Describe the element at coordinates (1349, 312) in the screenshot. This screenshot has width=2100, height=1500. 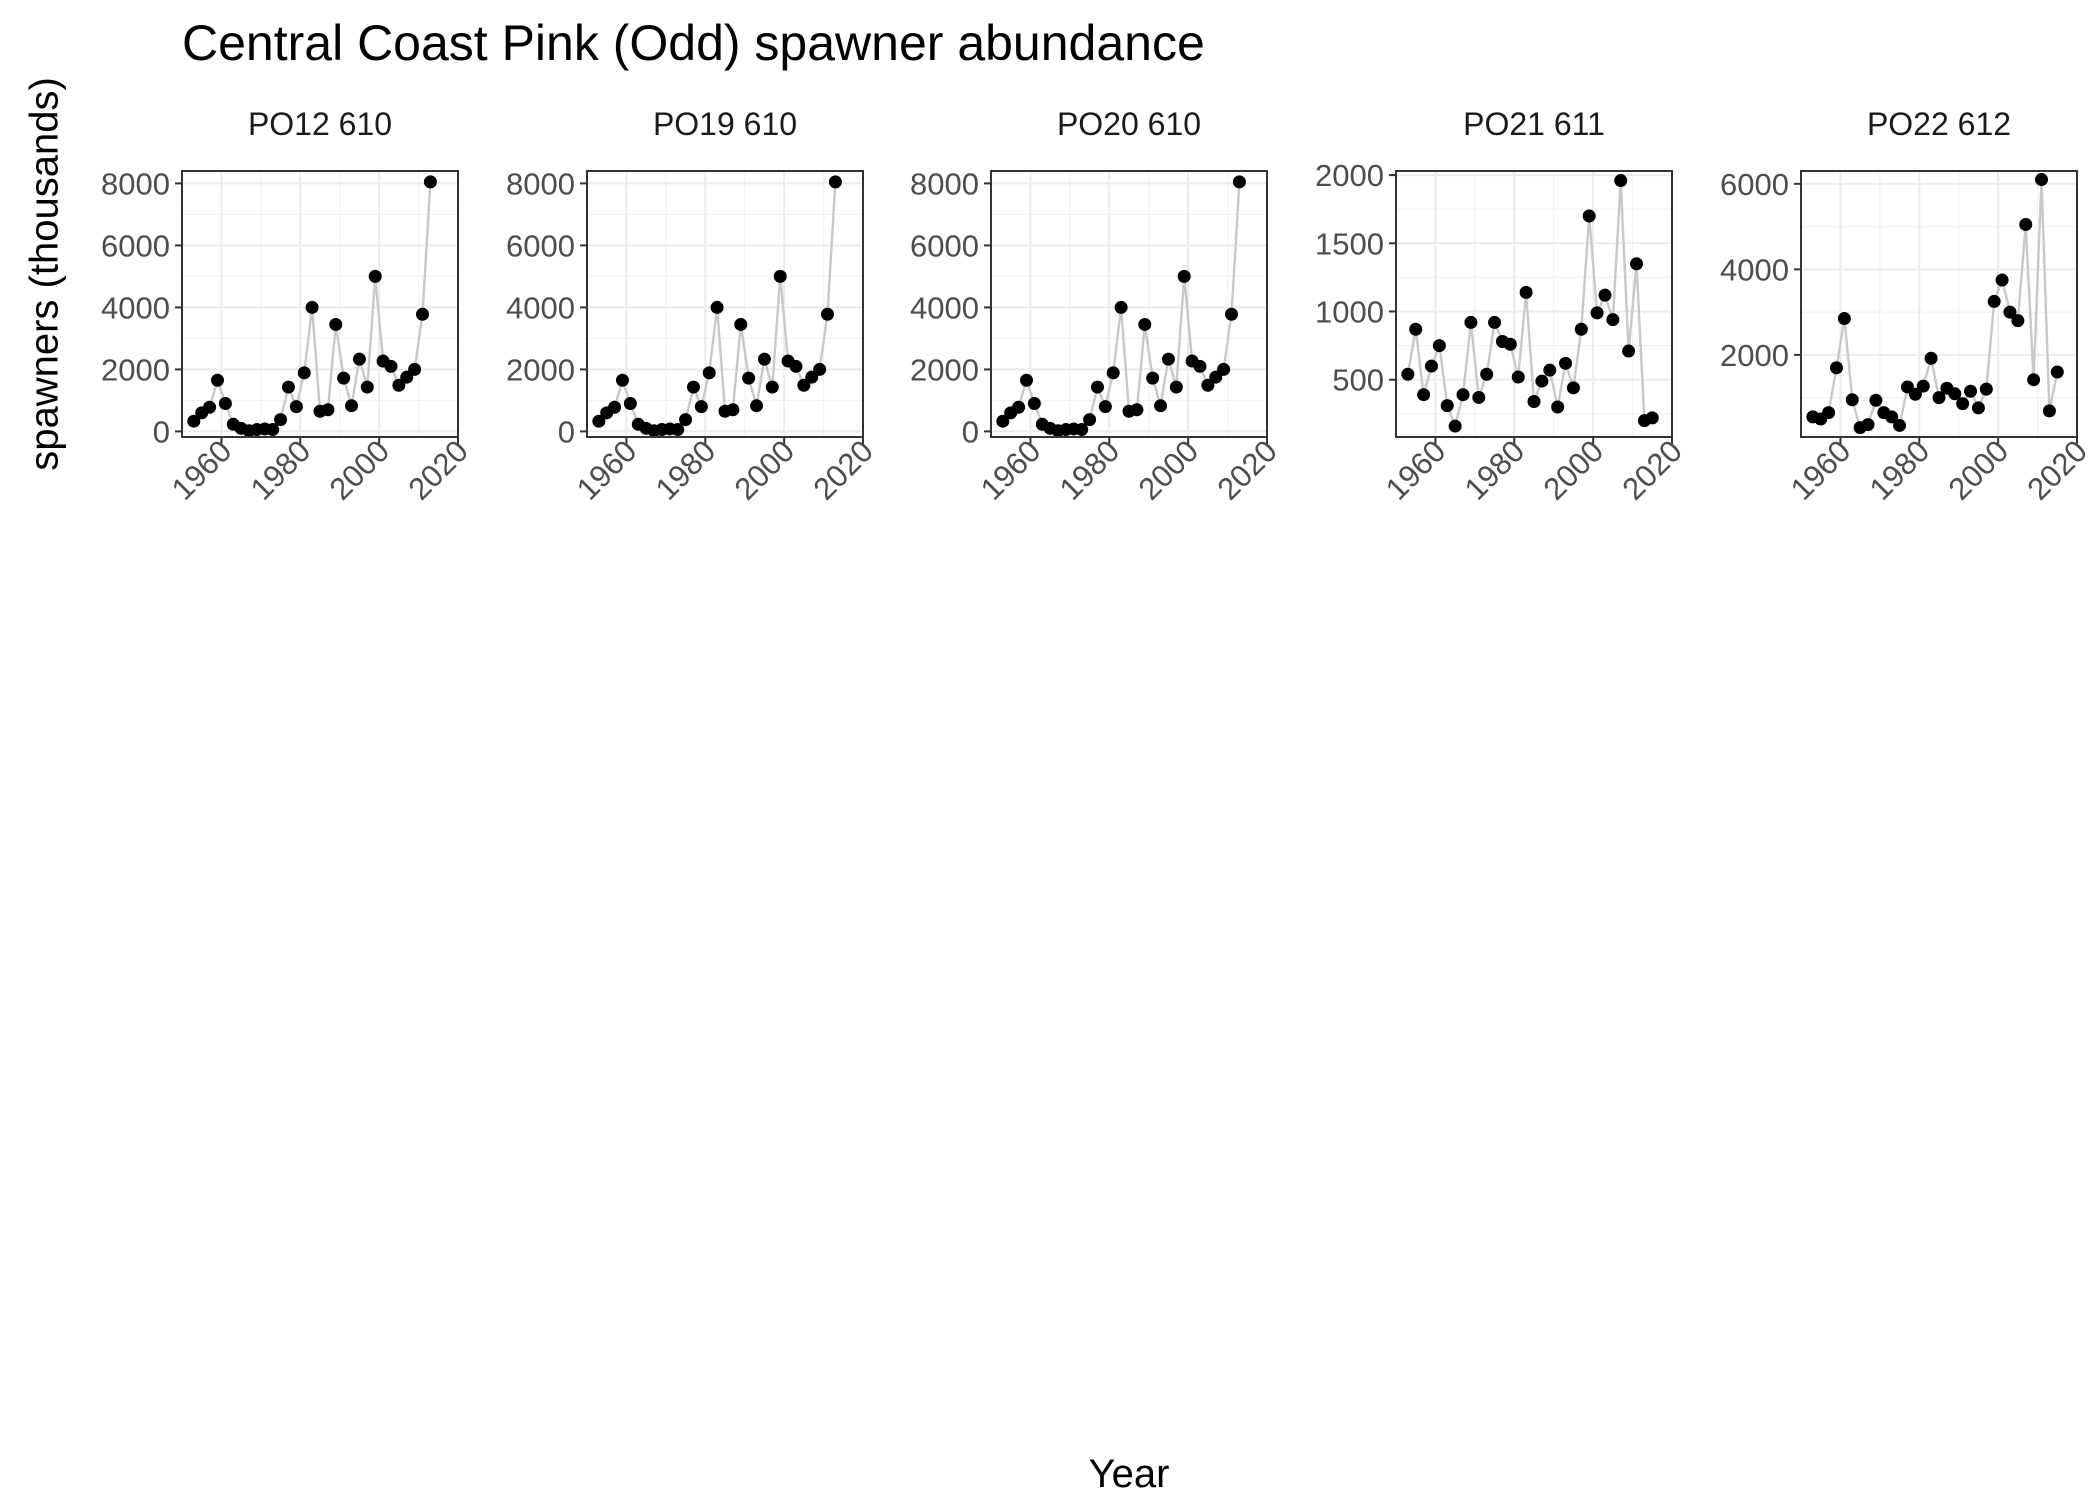
I see `y-tick-label: 1000` at that location.